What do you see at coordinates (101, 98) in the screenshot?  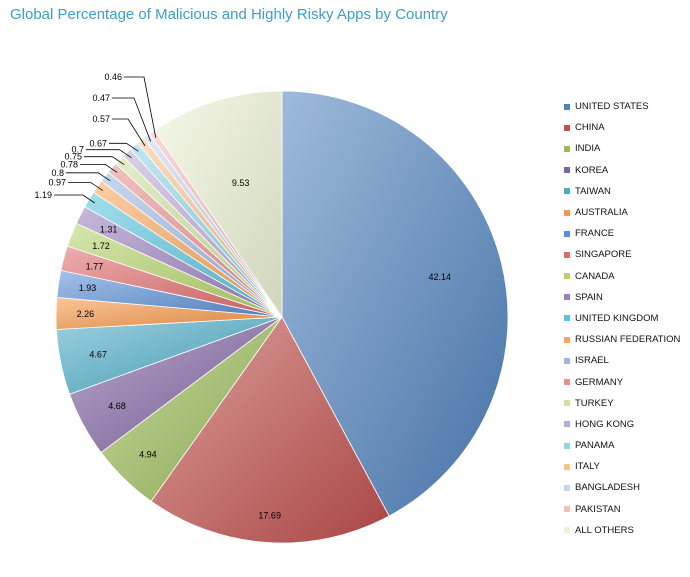 I see `data-label-bangladesh: 0.47` at bounding box center [101, 98].